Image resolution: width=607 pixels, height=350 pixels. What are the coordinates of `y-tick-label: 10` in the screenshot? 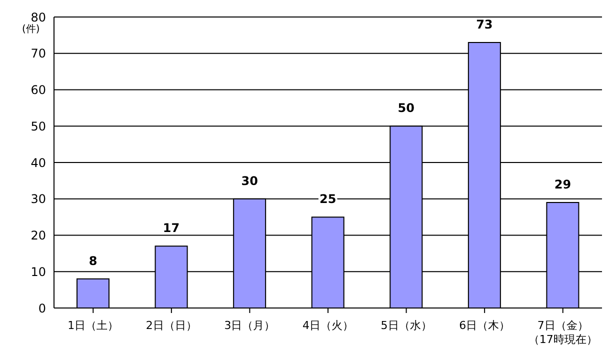 It's located at (38, 271).